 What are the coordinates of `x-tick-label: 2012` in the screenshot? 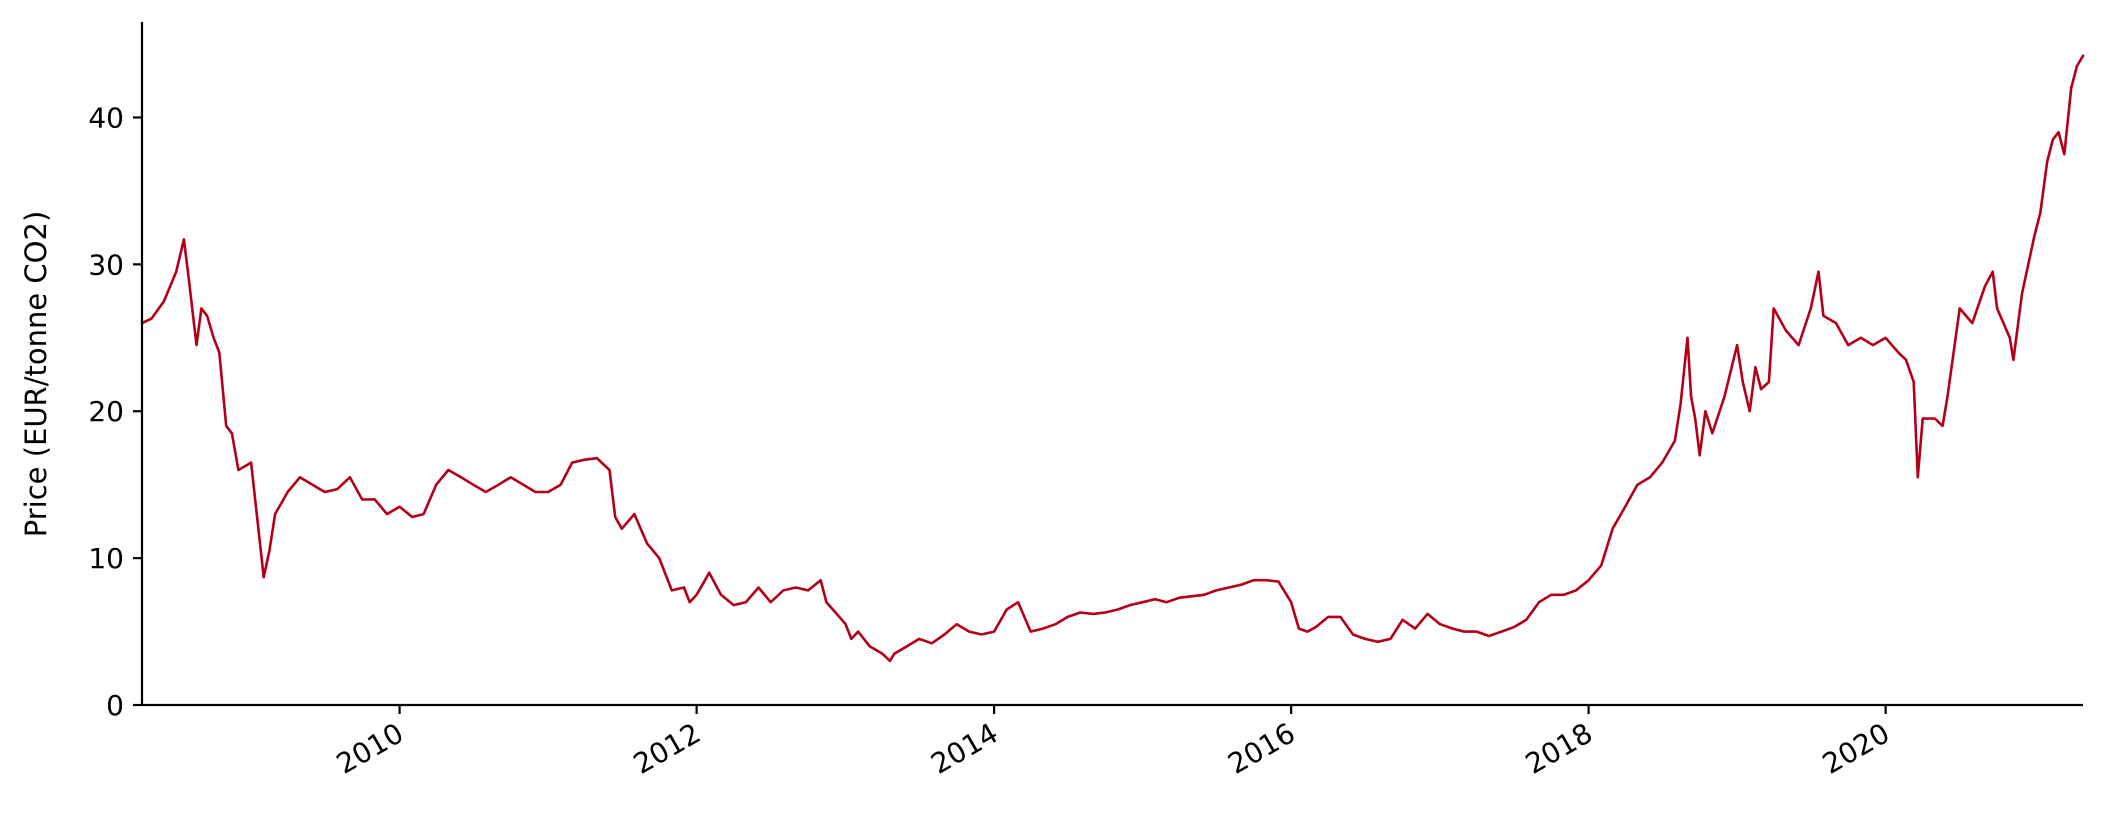 It's located at (667, 748).